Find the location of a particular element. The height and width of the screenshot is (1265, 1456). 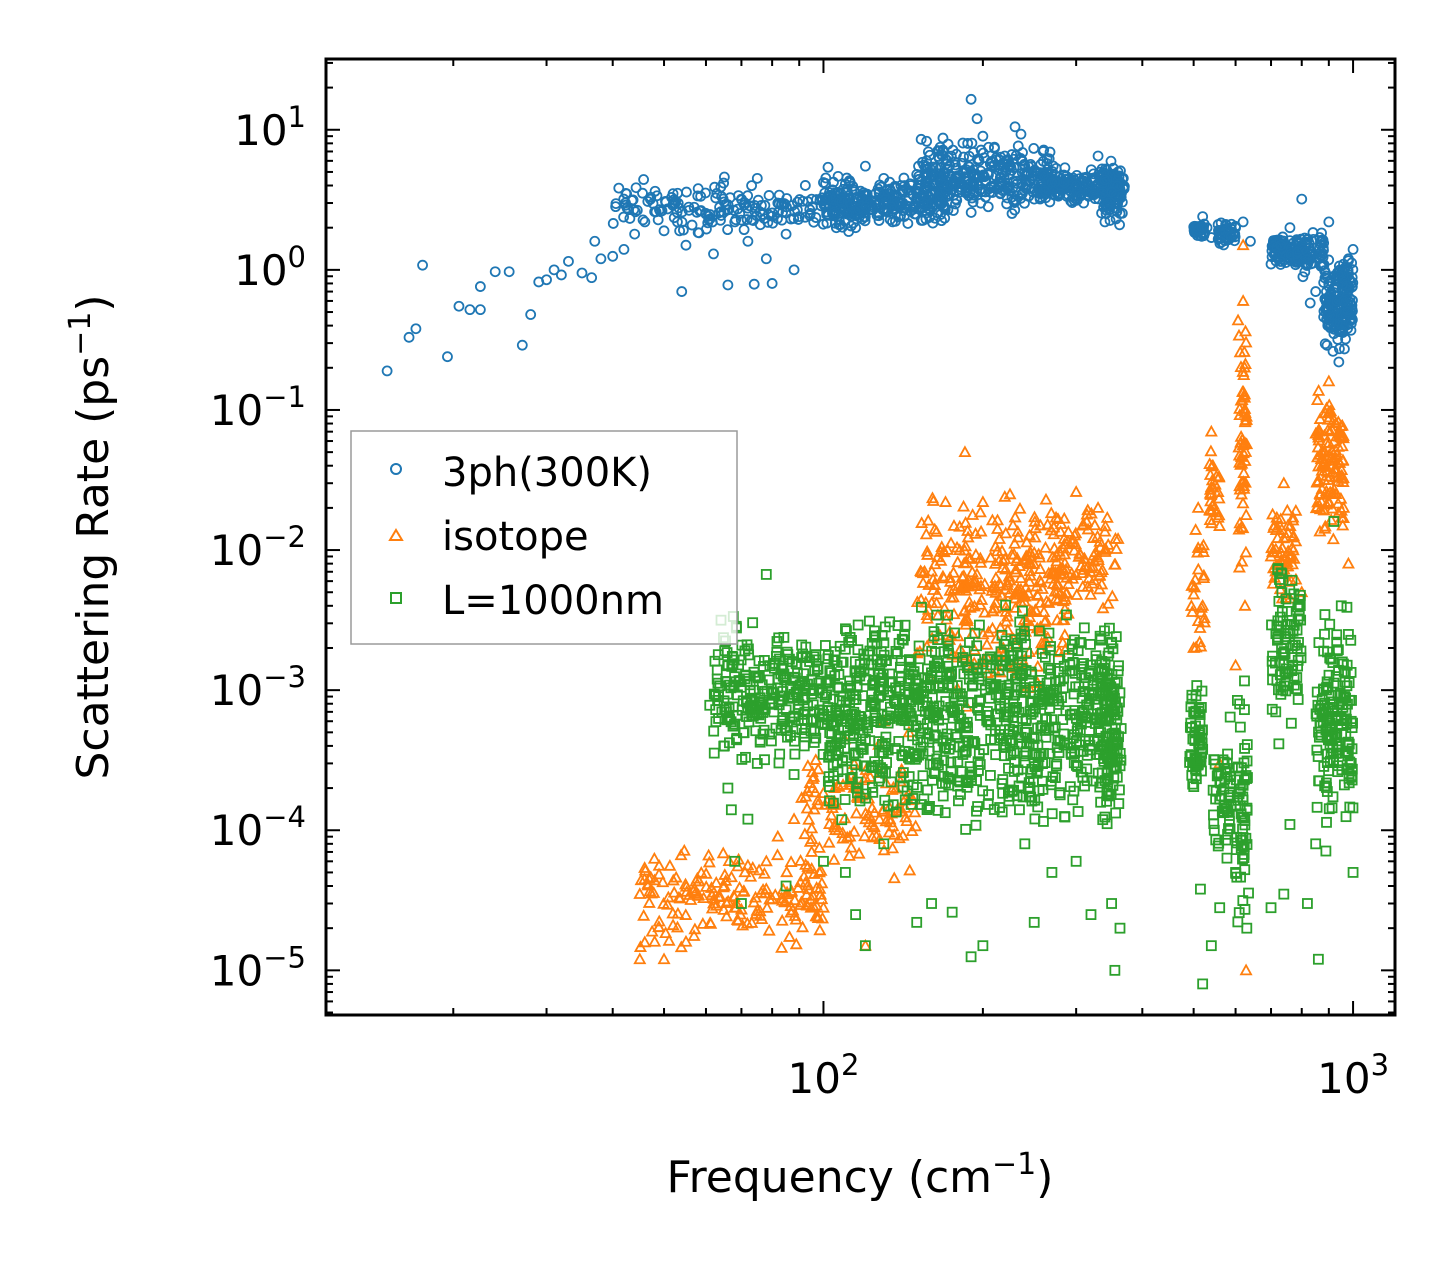

x-tick-label-exp: 3 is located at coordinates (1380, 1065).